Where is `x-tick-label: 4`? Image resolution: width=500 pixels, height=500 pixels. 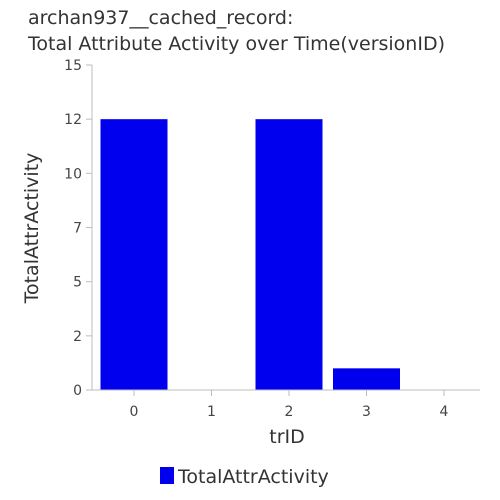 x-tick-label: 4 is located at coordinates (444, 412).